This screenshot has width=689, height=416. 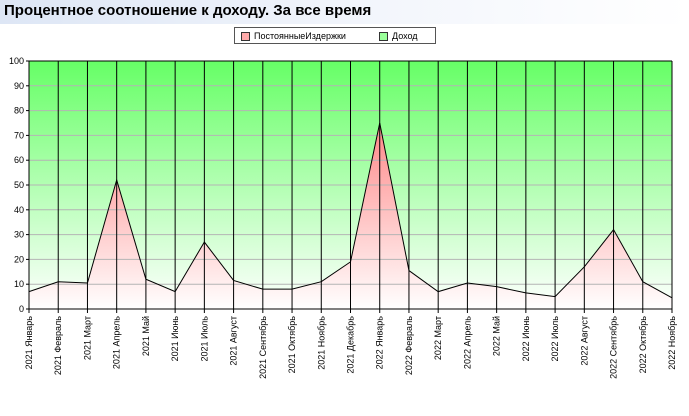 I want to click on x-tick-label: 2022 Октябрь, so click(x=643, y=345).